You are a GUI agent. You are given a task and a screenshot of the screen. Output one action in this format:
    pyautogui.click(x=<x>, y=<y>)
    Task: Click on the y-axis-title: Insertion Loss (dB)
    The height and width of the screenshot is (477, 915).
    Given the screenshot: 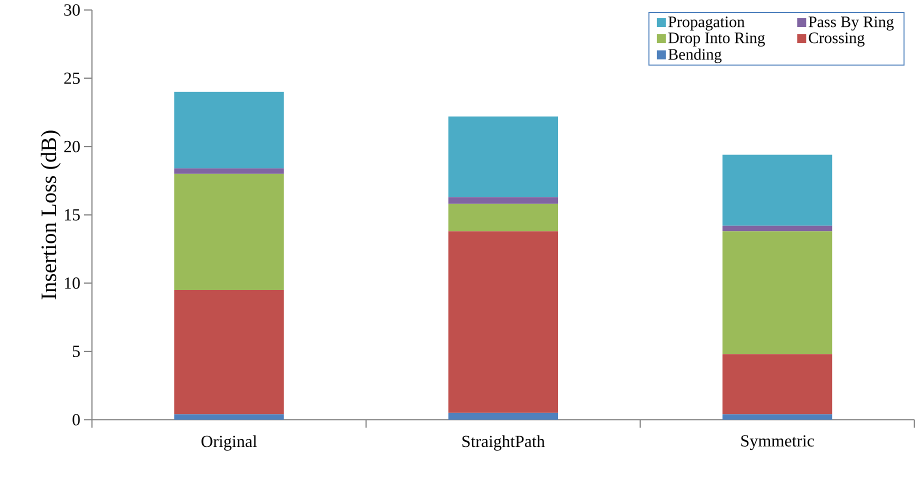 What is the action you would take?
    pyautogui.click(x=50, y=215)
    